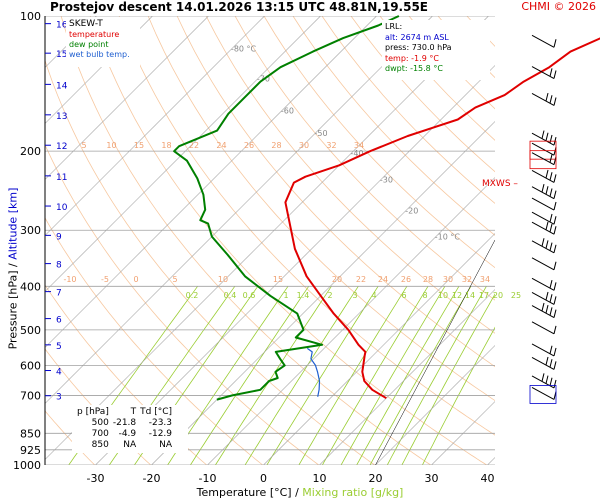  I want to click on altitude-tick-label: 16, so click(62, 26).